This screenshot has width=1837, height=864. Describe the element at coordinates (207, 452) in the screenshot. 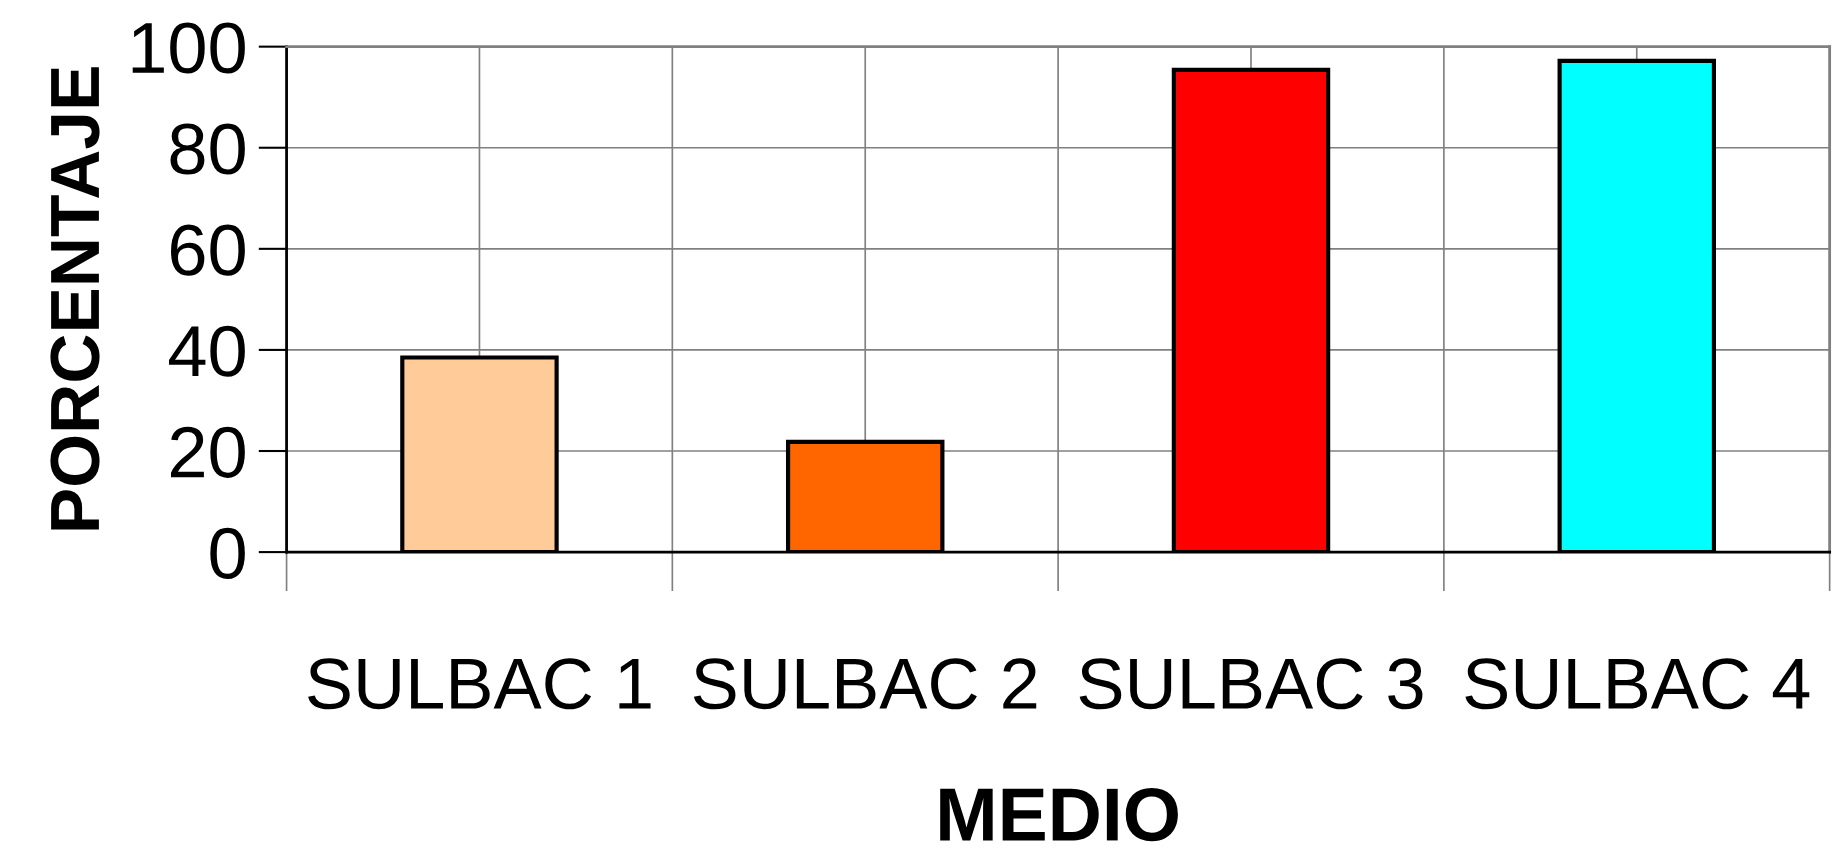

I see `y-tick-label: 20` at that location.